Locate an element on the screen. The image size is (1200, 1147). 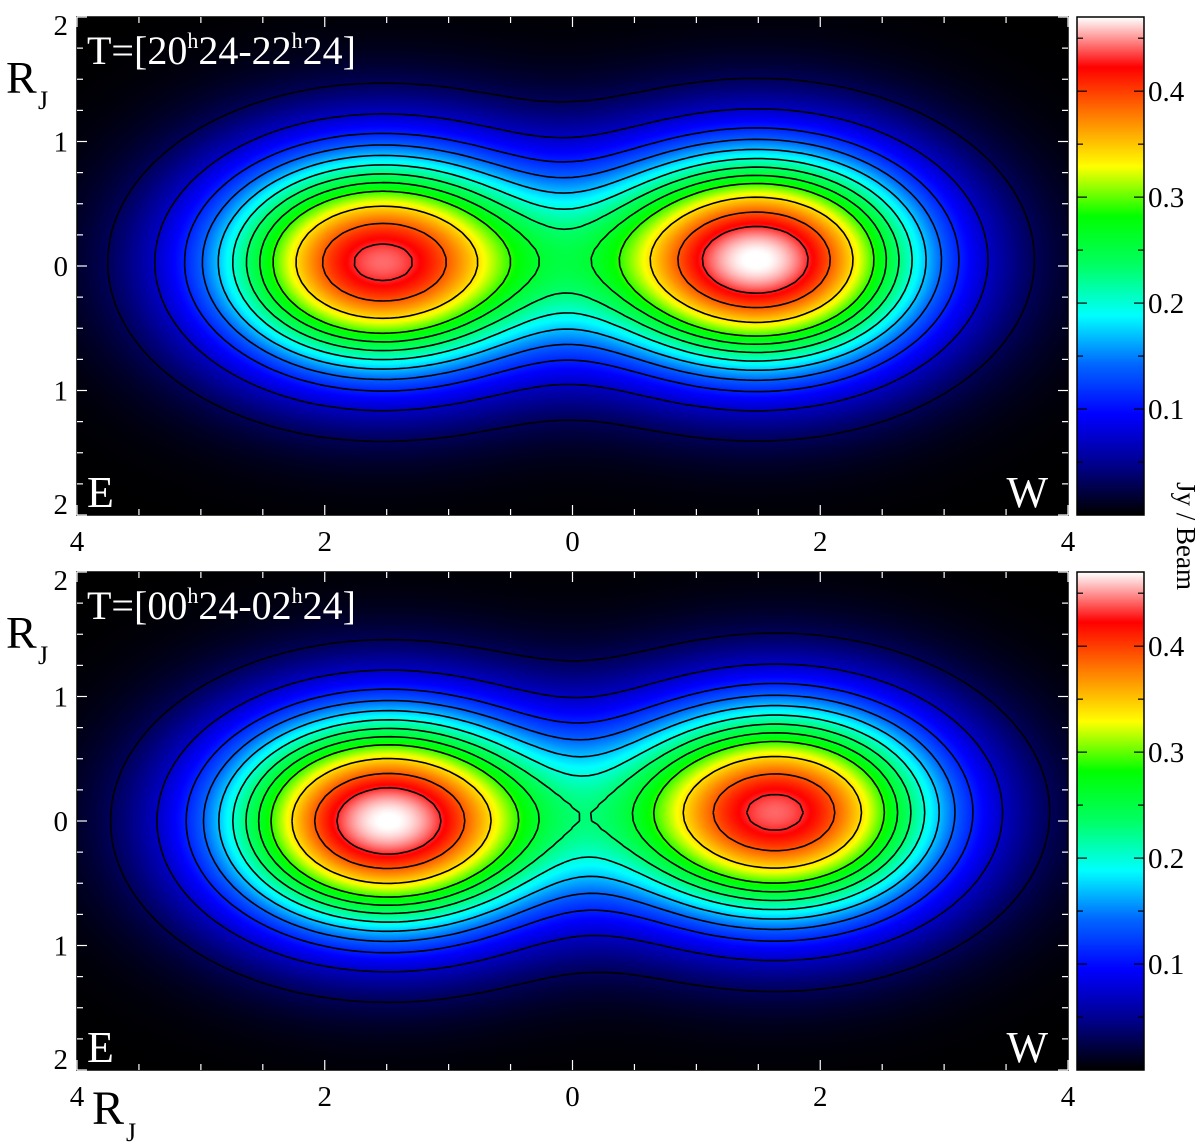
colorbar-canvas-bottom is located at coordinates (1110, 821).